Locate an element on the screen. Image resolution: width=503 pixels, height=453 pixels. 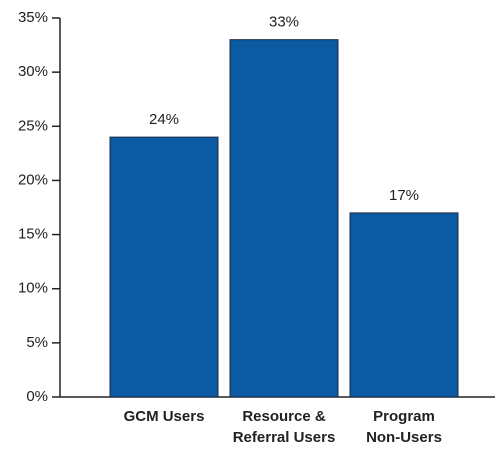
y-tick-label: 30% is located at coordinates (33, 71).